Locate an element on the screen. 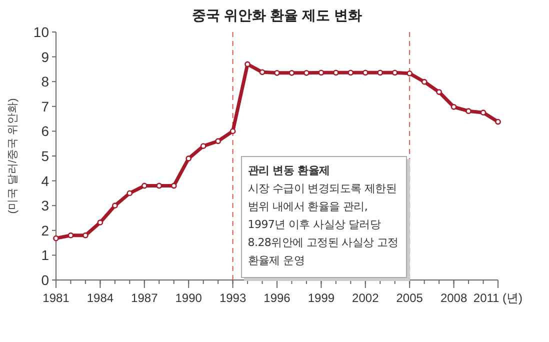  x-tick-label: 1999 is located at coordinates (321, 298).